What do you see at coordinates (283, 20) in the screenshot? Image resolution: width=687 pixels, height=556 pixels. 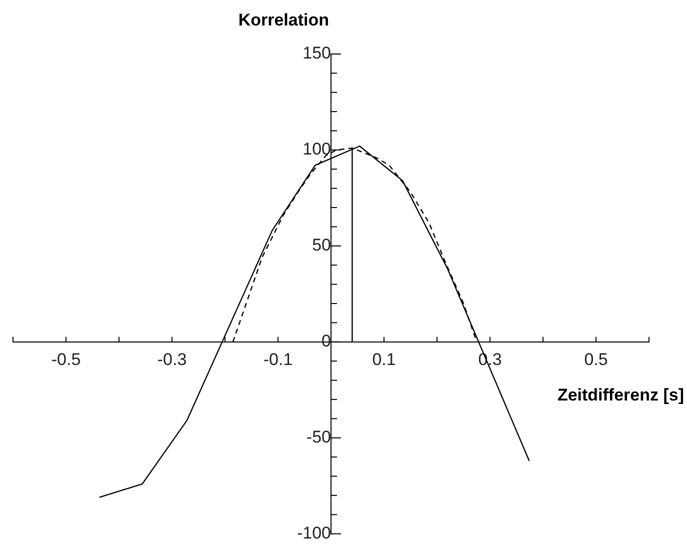 I see `y-axis-title: Korrelation` at bounding box center [283, 20].